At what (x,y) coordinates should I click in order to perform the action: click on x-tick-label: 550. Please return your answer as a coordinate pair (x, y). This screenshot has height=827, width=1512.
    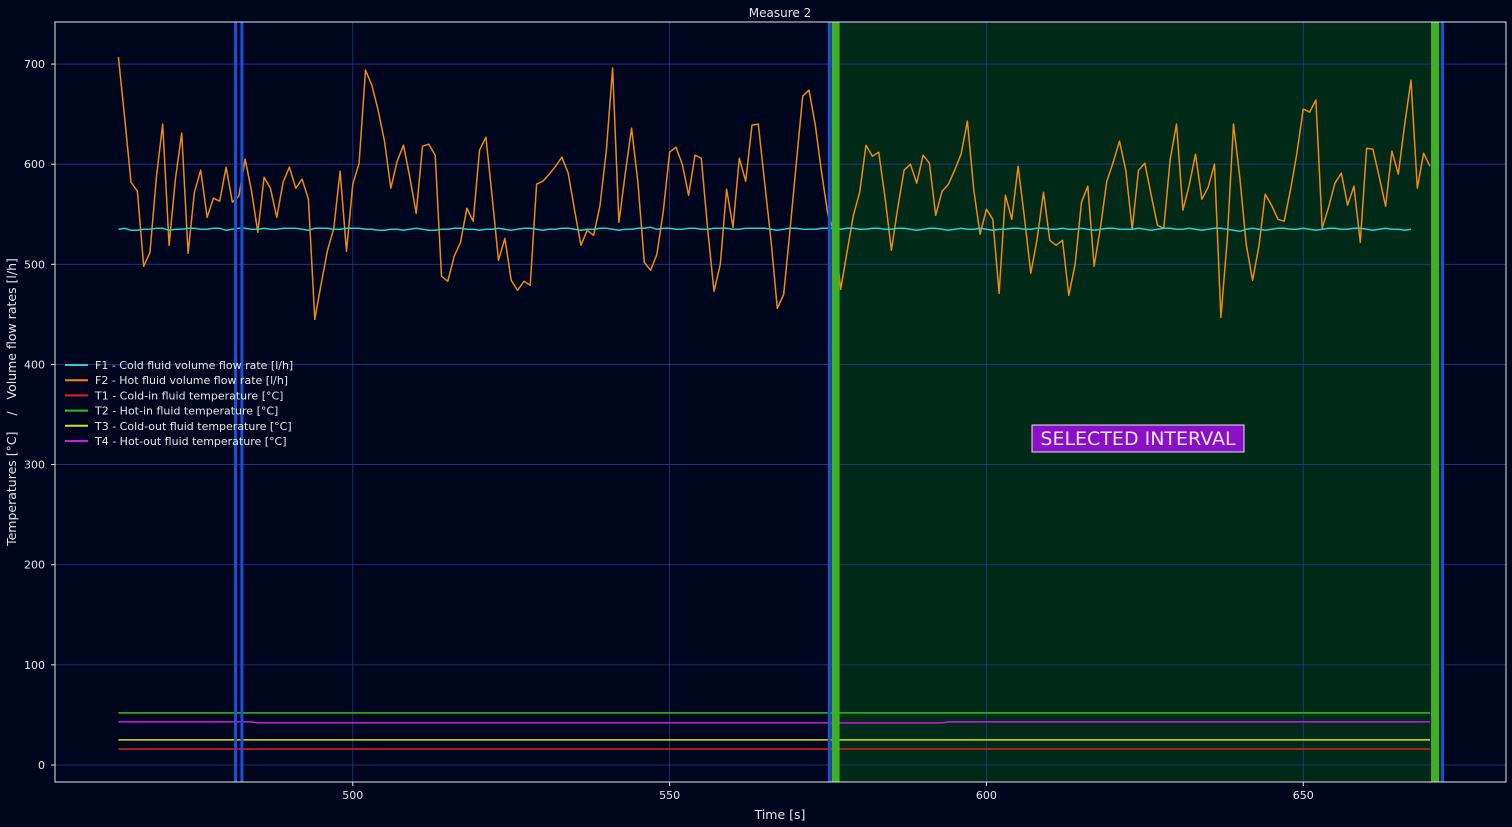
    Looking at the image, I should click on (669, 795).